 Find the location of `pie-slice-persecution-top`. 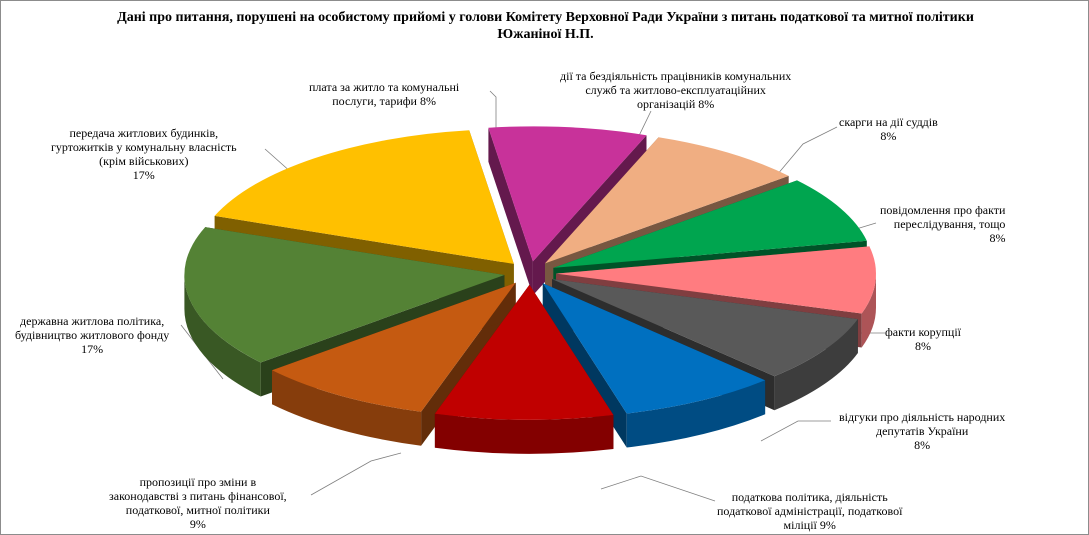

pie-slice-persecution-top is located at coordinates (716, 280).